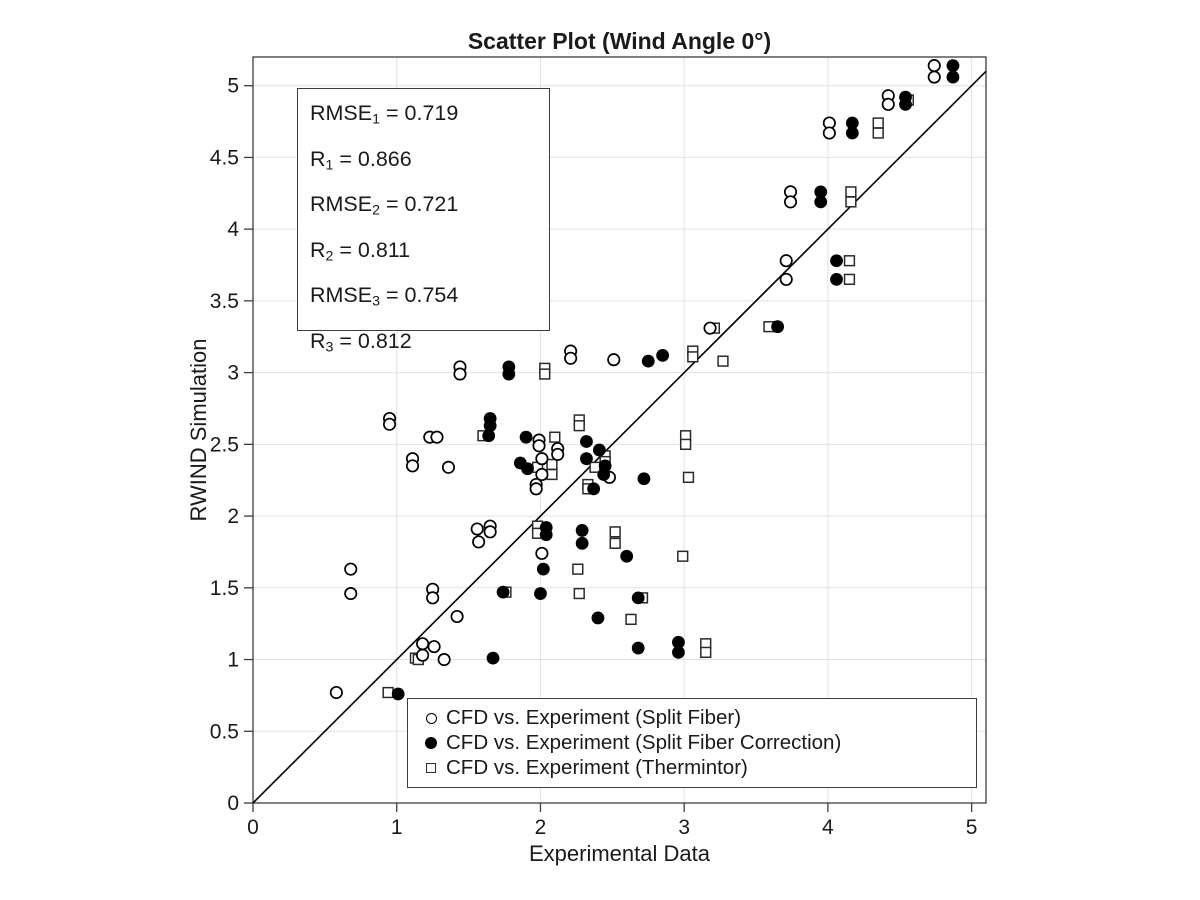 Image resolution: width=1200 pixels, height=900 pixels. Describe the element at coordinates (224, 731) in the screenshot. I see `y-tick-label: 0.5` at that location.